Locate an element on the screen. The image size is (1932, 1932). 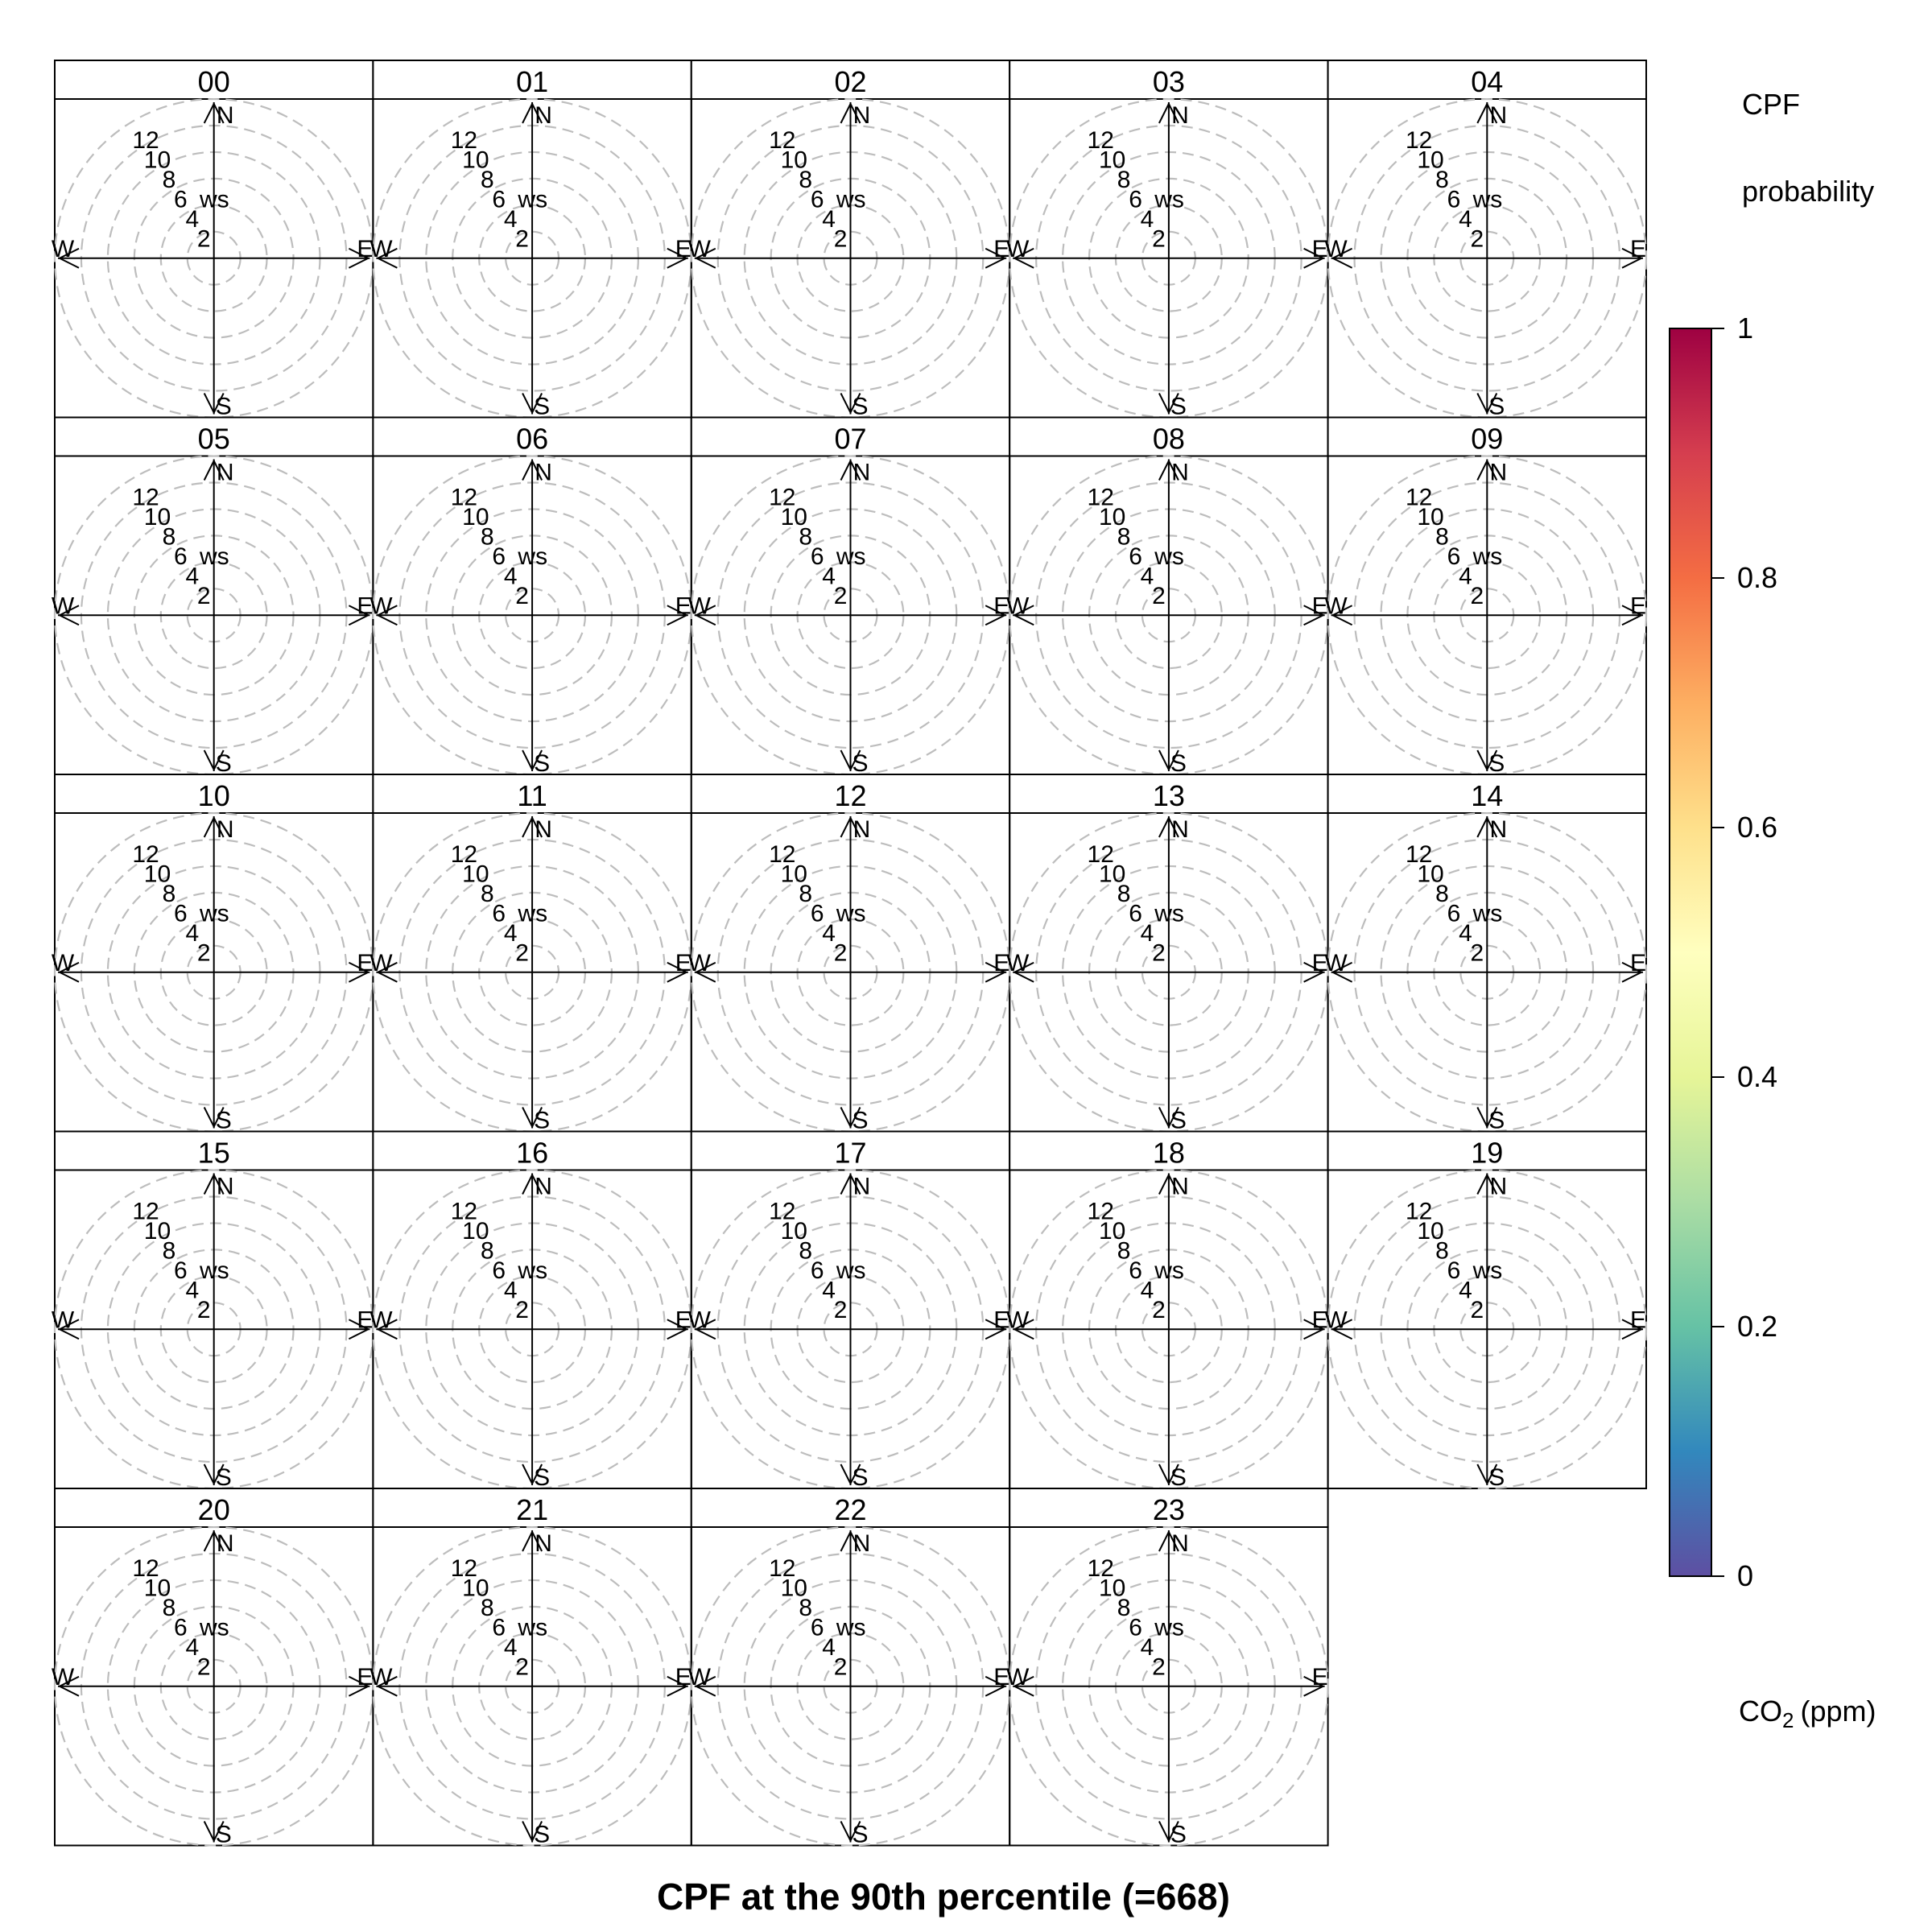
colorbar-tick-label: 0.2 is located at coordinates (1757, 1326).